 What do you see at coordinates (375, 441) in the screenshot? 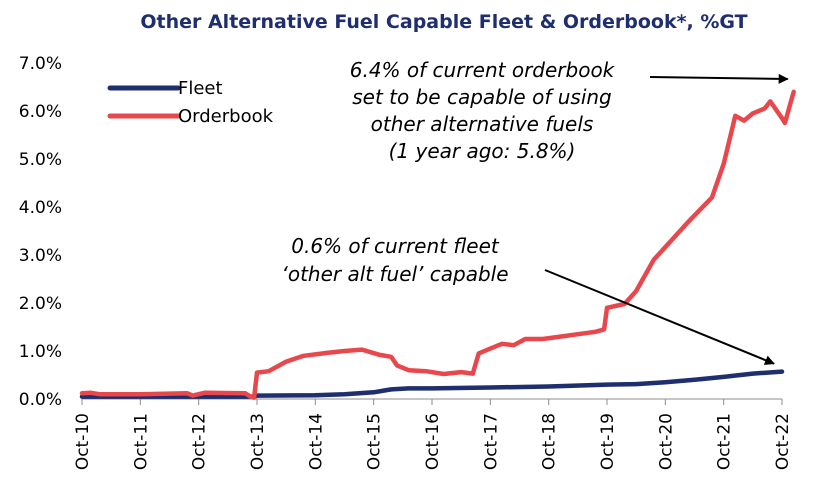
I see `x-tick-label: Oct-15` at bounding box center [375, 441].